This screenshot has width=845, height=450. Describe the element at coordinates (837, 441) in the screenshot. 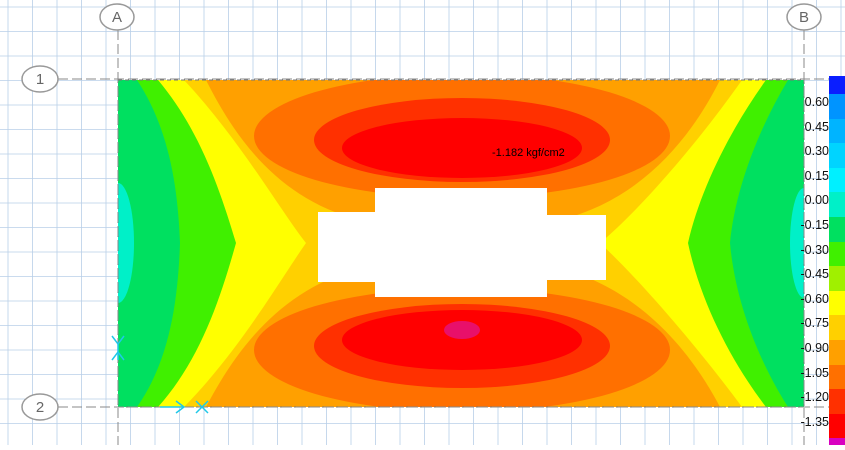

I see `legend-swatch-bottom` at that location.